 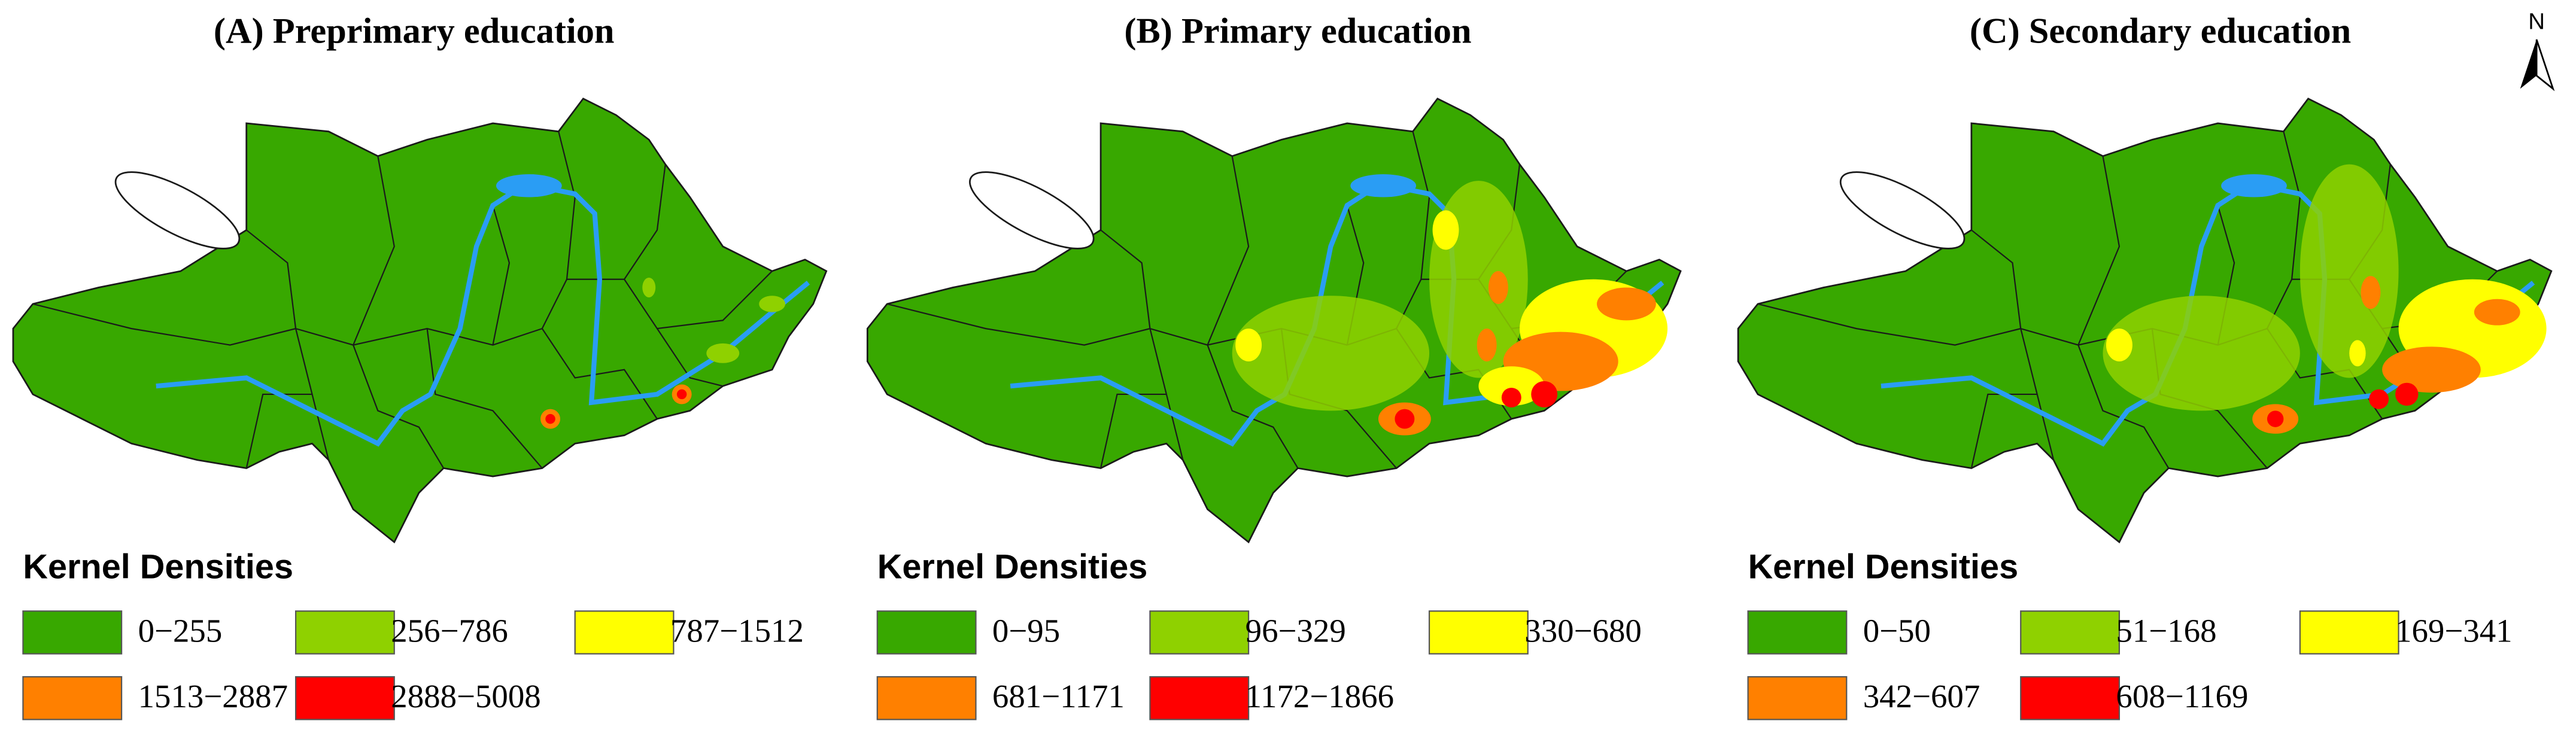 What do you see at coordinates (180, 630) in the screenshot?
I see `legend-label: 0−255` at bounding box center [180, 630].